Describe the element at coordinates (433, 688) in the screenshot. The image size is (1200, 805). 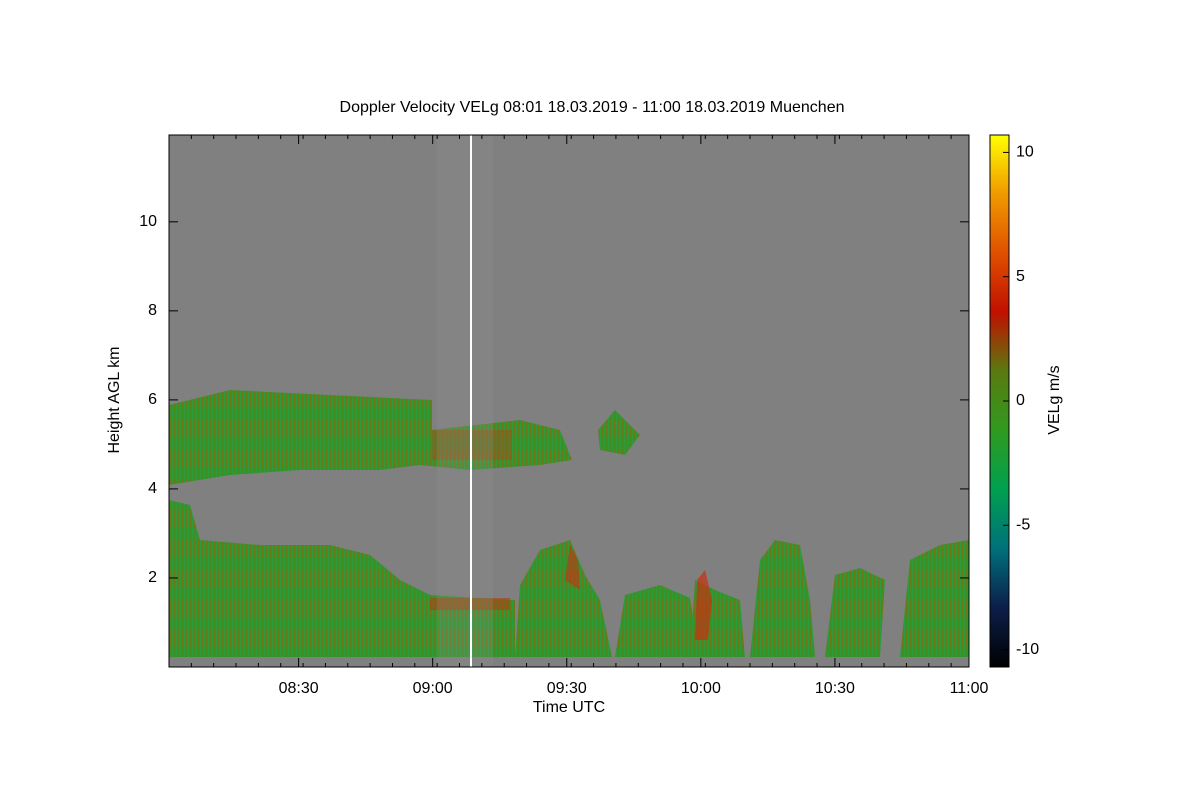
I see `x-tick-label: 09:00` at that location.